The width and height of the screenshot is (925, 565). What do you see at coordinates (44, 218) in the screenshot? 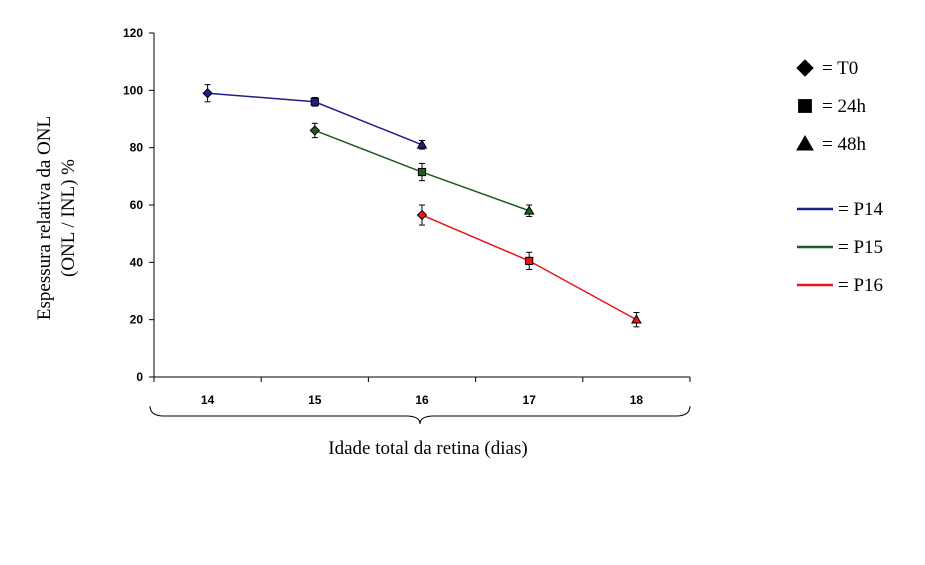
I see `y-axis-title-line1: Espessura relativa da ONL` at bounding box center [44, 218].